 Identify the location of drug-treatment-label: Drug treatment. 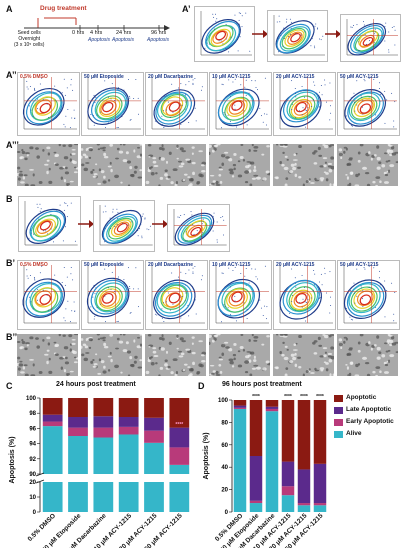
(63, 8).